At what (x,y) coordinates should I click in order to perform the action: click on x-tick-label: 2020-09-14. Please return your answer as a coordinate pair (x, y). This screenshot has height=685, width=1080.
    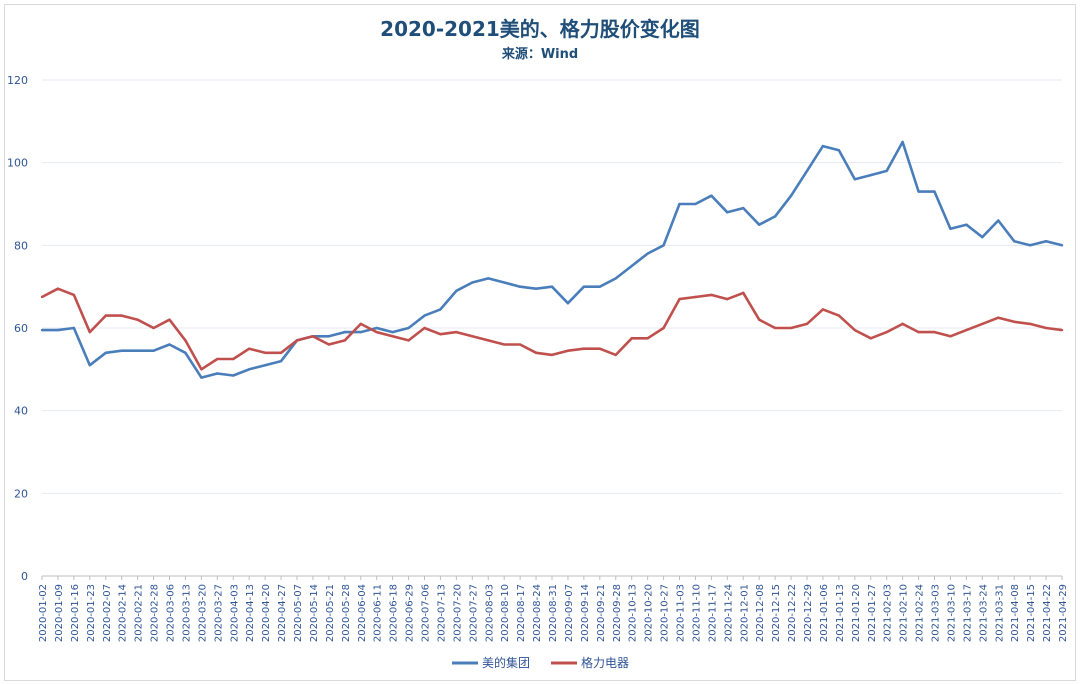
    Looking at the image, I should click on (585, 613).